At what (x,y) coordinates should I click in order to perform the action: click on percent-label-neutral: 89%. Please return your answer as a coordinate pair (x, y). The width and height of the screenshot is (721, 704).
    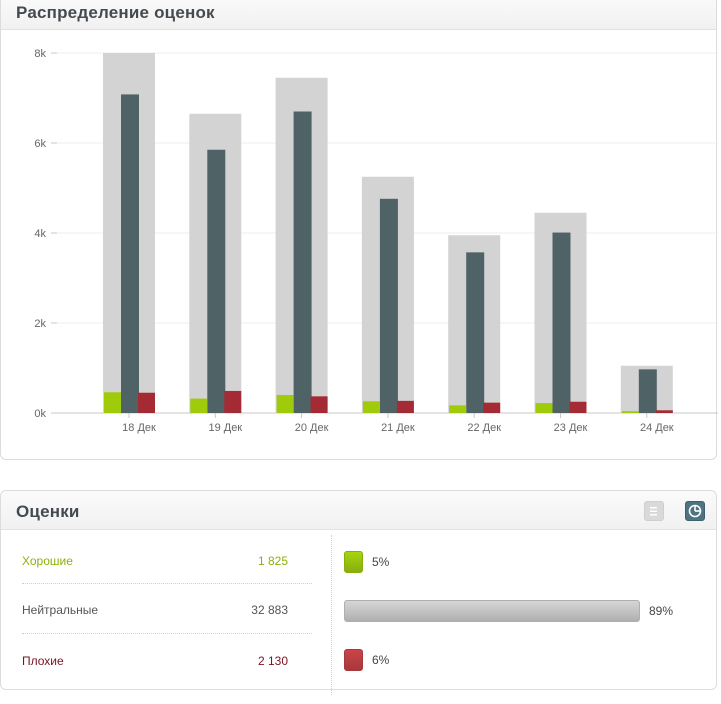
    Looking at the image, I should click on (661, 611).